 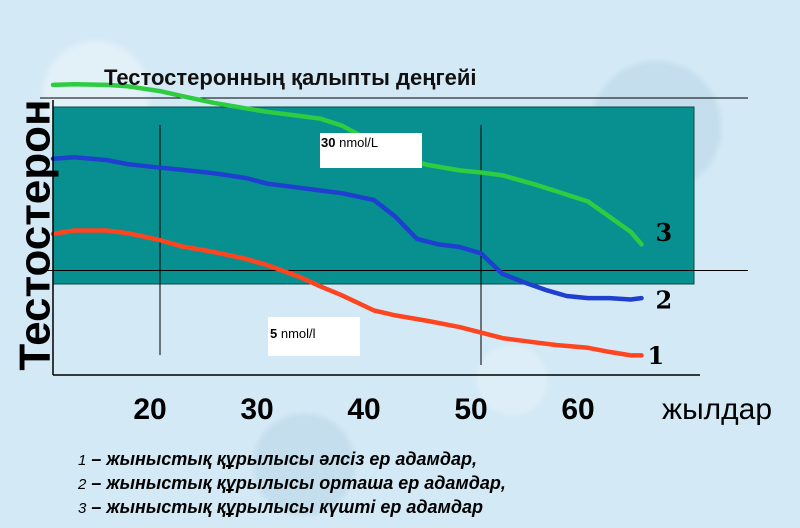 I want to click on x-tick-label: 50, so click(x=470, y=409).